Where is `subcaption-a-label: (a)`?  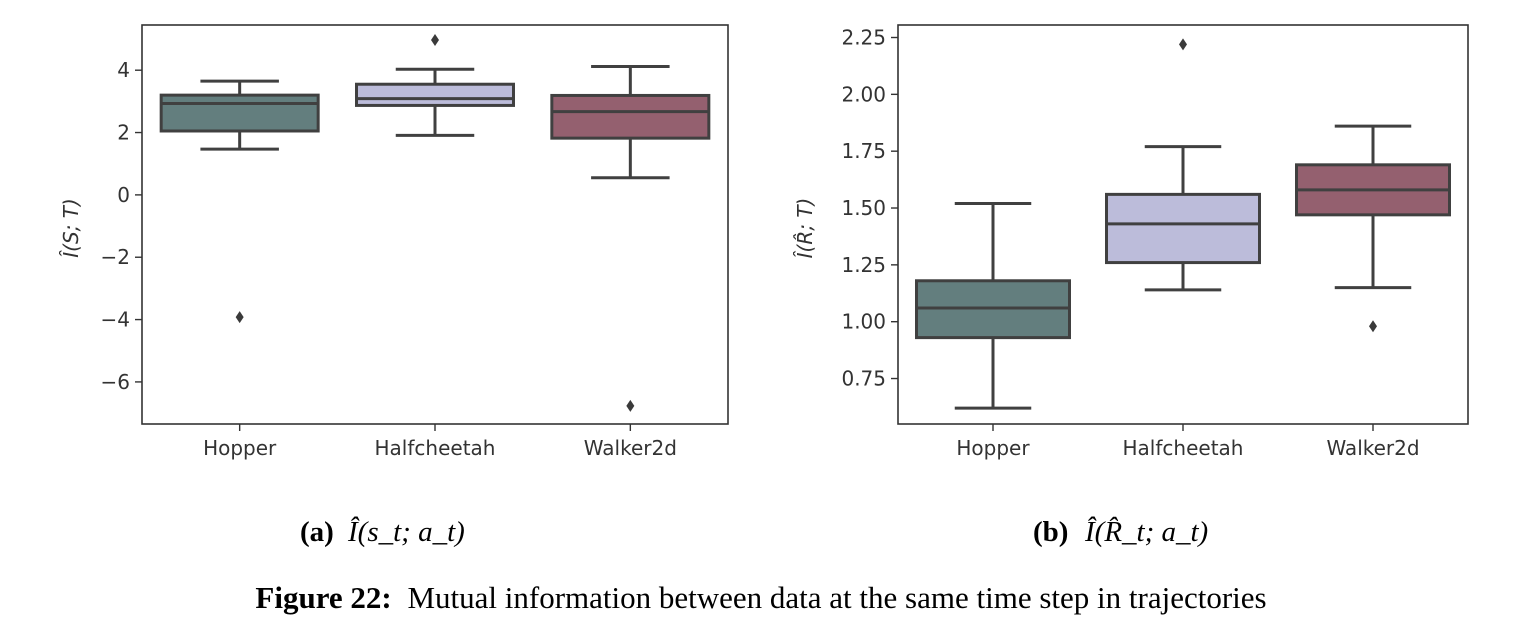 subcaption-a-label: (a) is located at coordinates (317, 532).